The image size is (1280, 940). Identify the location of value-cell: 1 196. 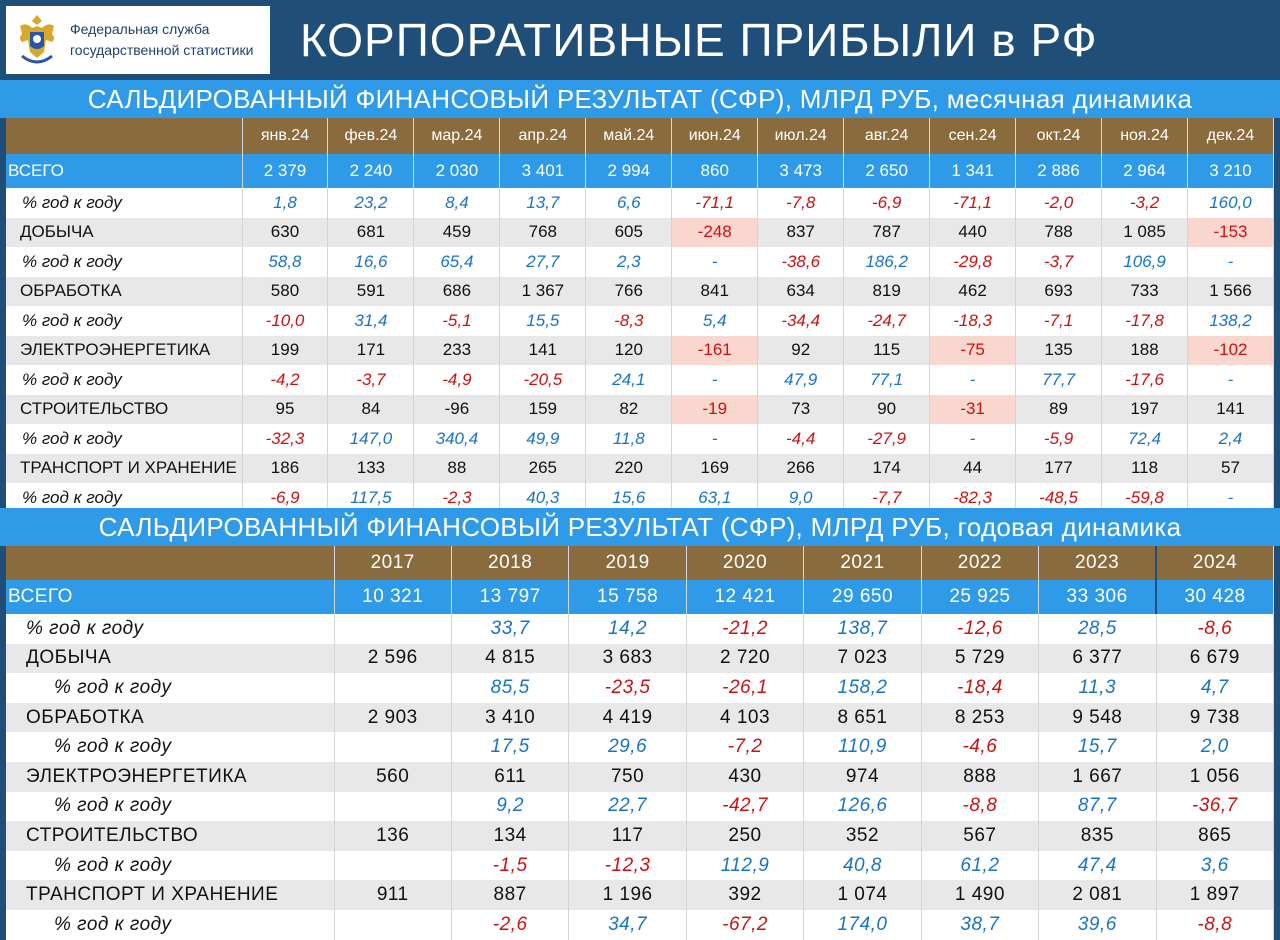
(627, 895).